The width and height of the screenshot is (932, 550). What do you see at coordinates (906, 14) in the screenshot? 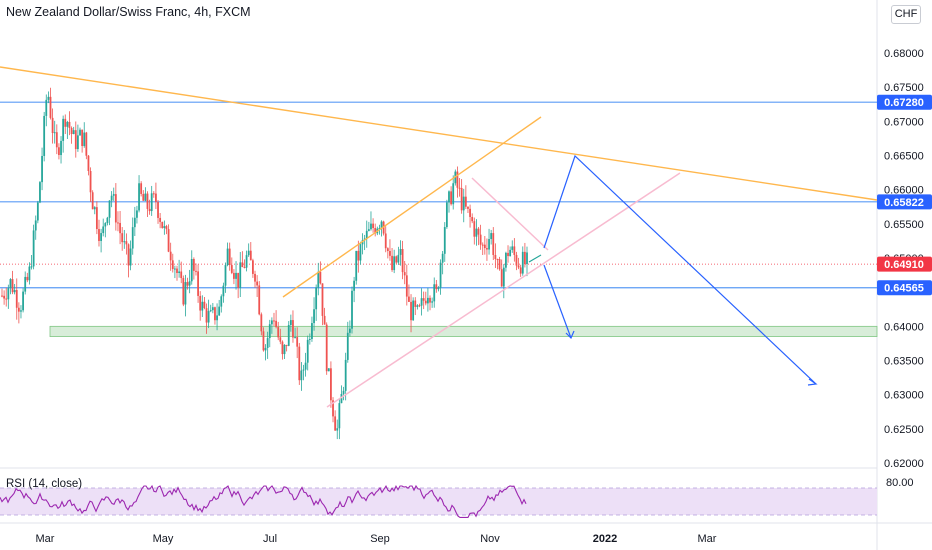
I see `currency-button: CHF` at bounding box center [906, 14].